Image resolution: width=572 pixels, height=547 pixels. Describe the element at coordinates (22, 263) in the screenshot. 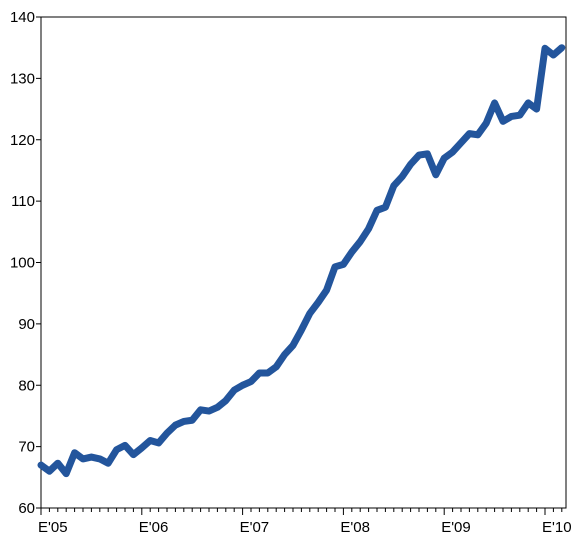

I see `y-tick-label: 100` at that location.